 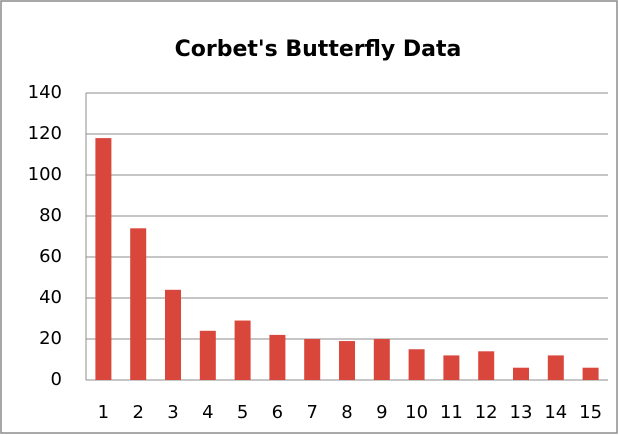 I want to click on x-tick-label: 8, so click(x=346, y=412).